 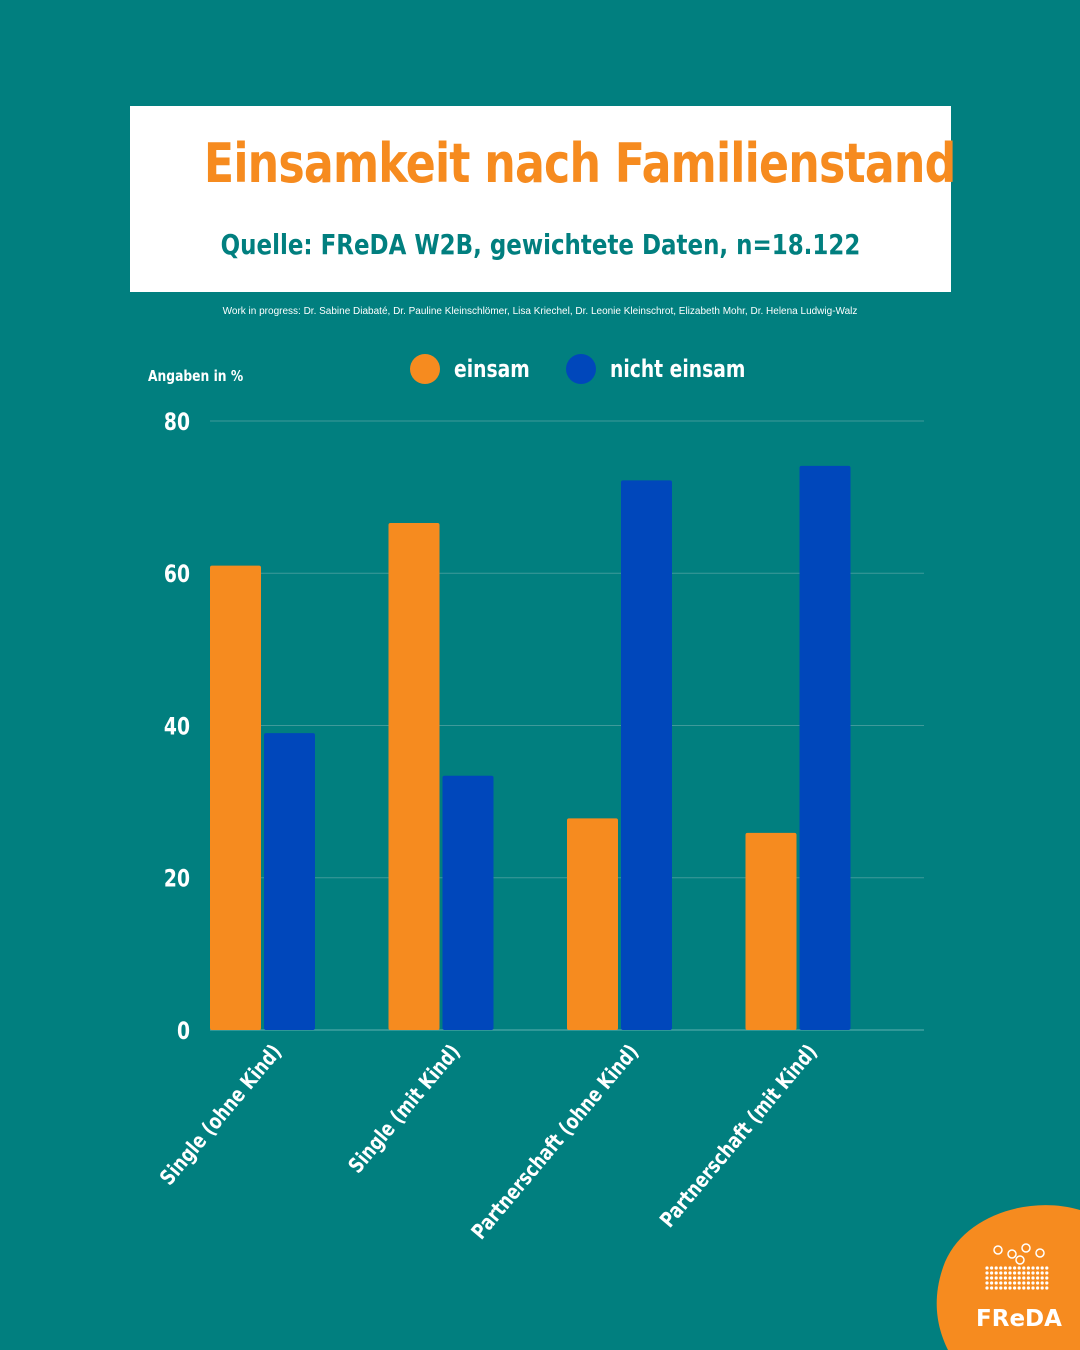 I want to click on y-tick-label: 60, so click(x=177, y=575).